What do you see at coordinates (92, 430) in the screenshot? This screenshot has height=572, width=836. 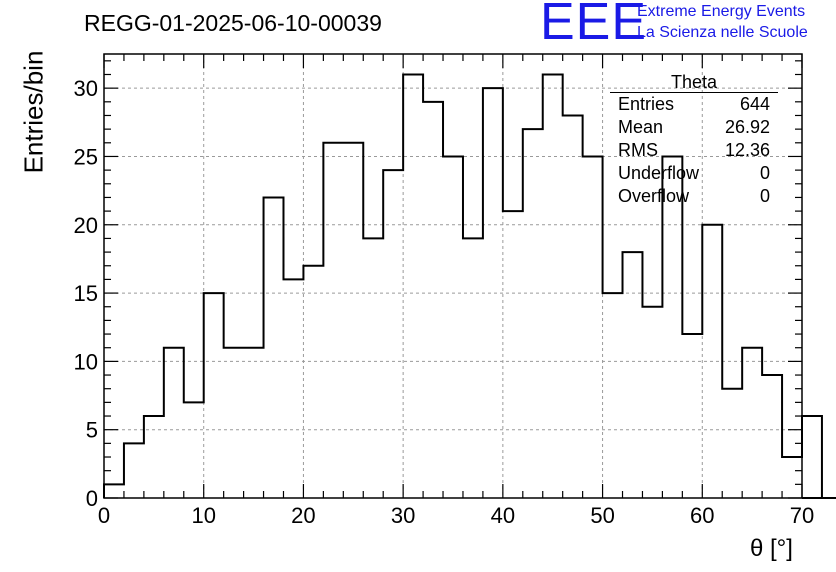 I see `y-tick-label: 5` at bounding box center [92, 430].